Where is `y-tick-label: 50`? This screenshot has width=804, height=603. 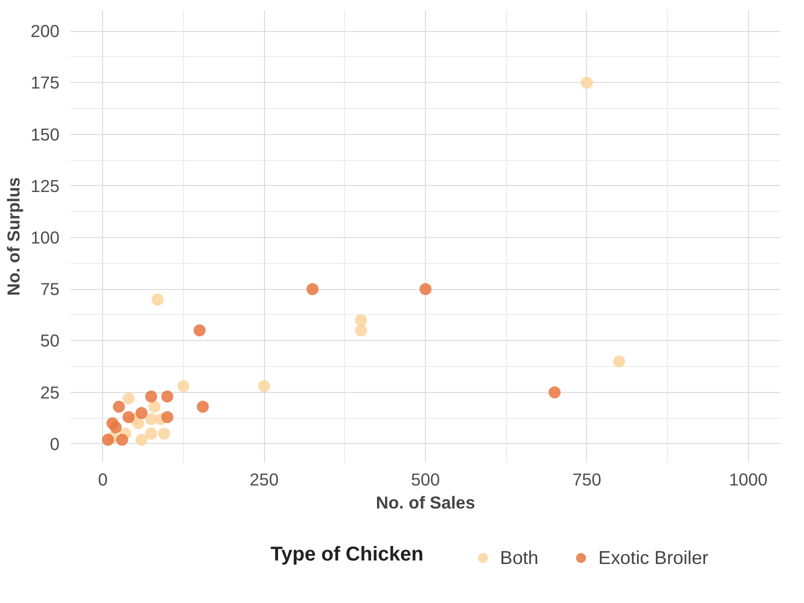 y-tick-label: 50 is located at coordinates (50, 340).